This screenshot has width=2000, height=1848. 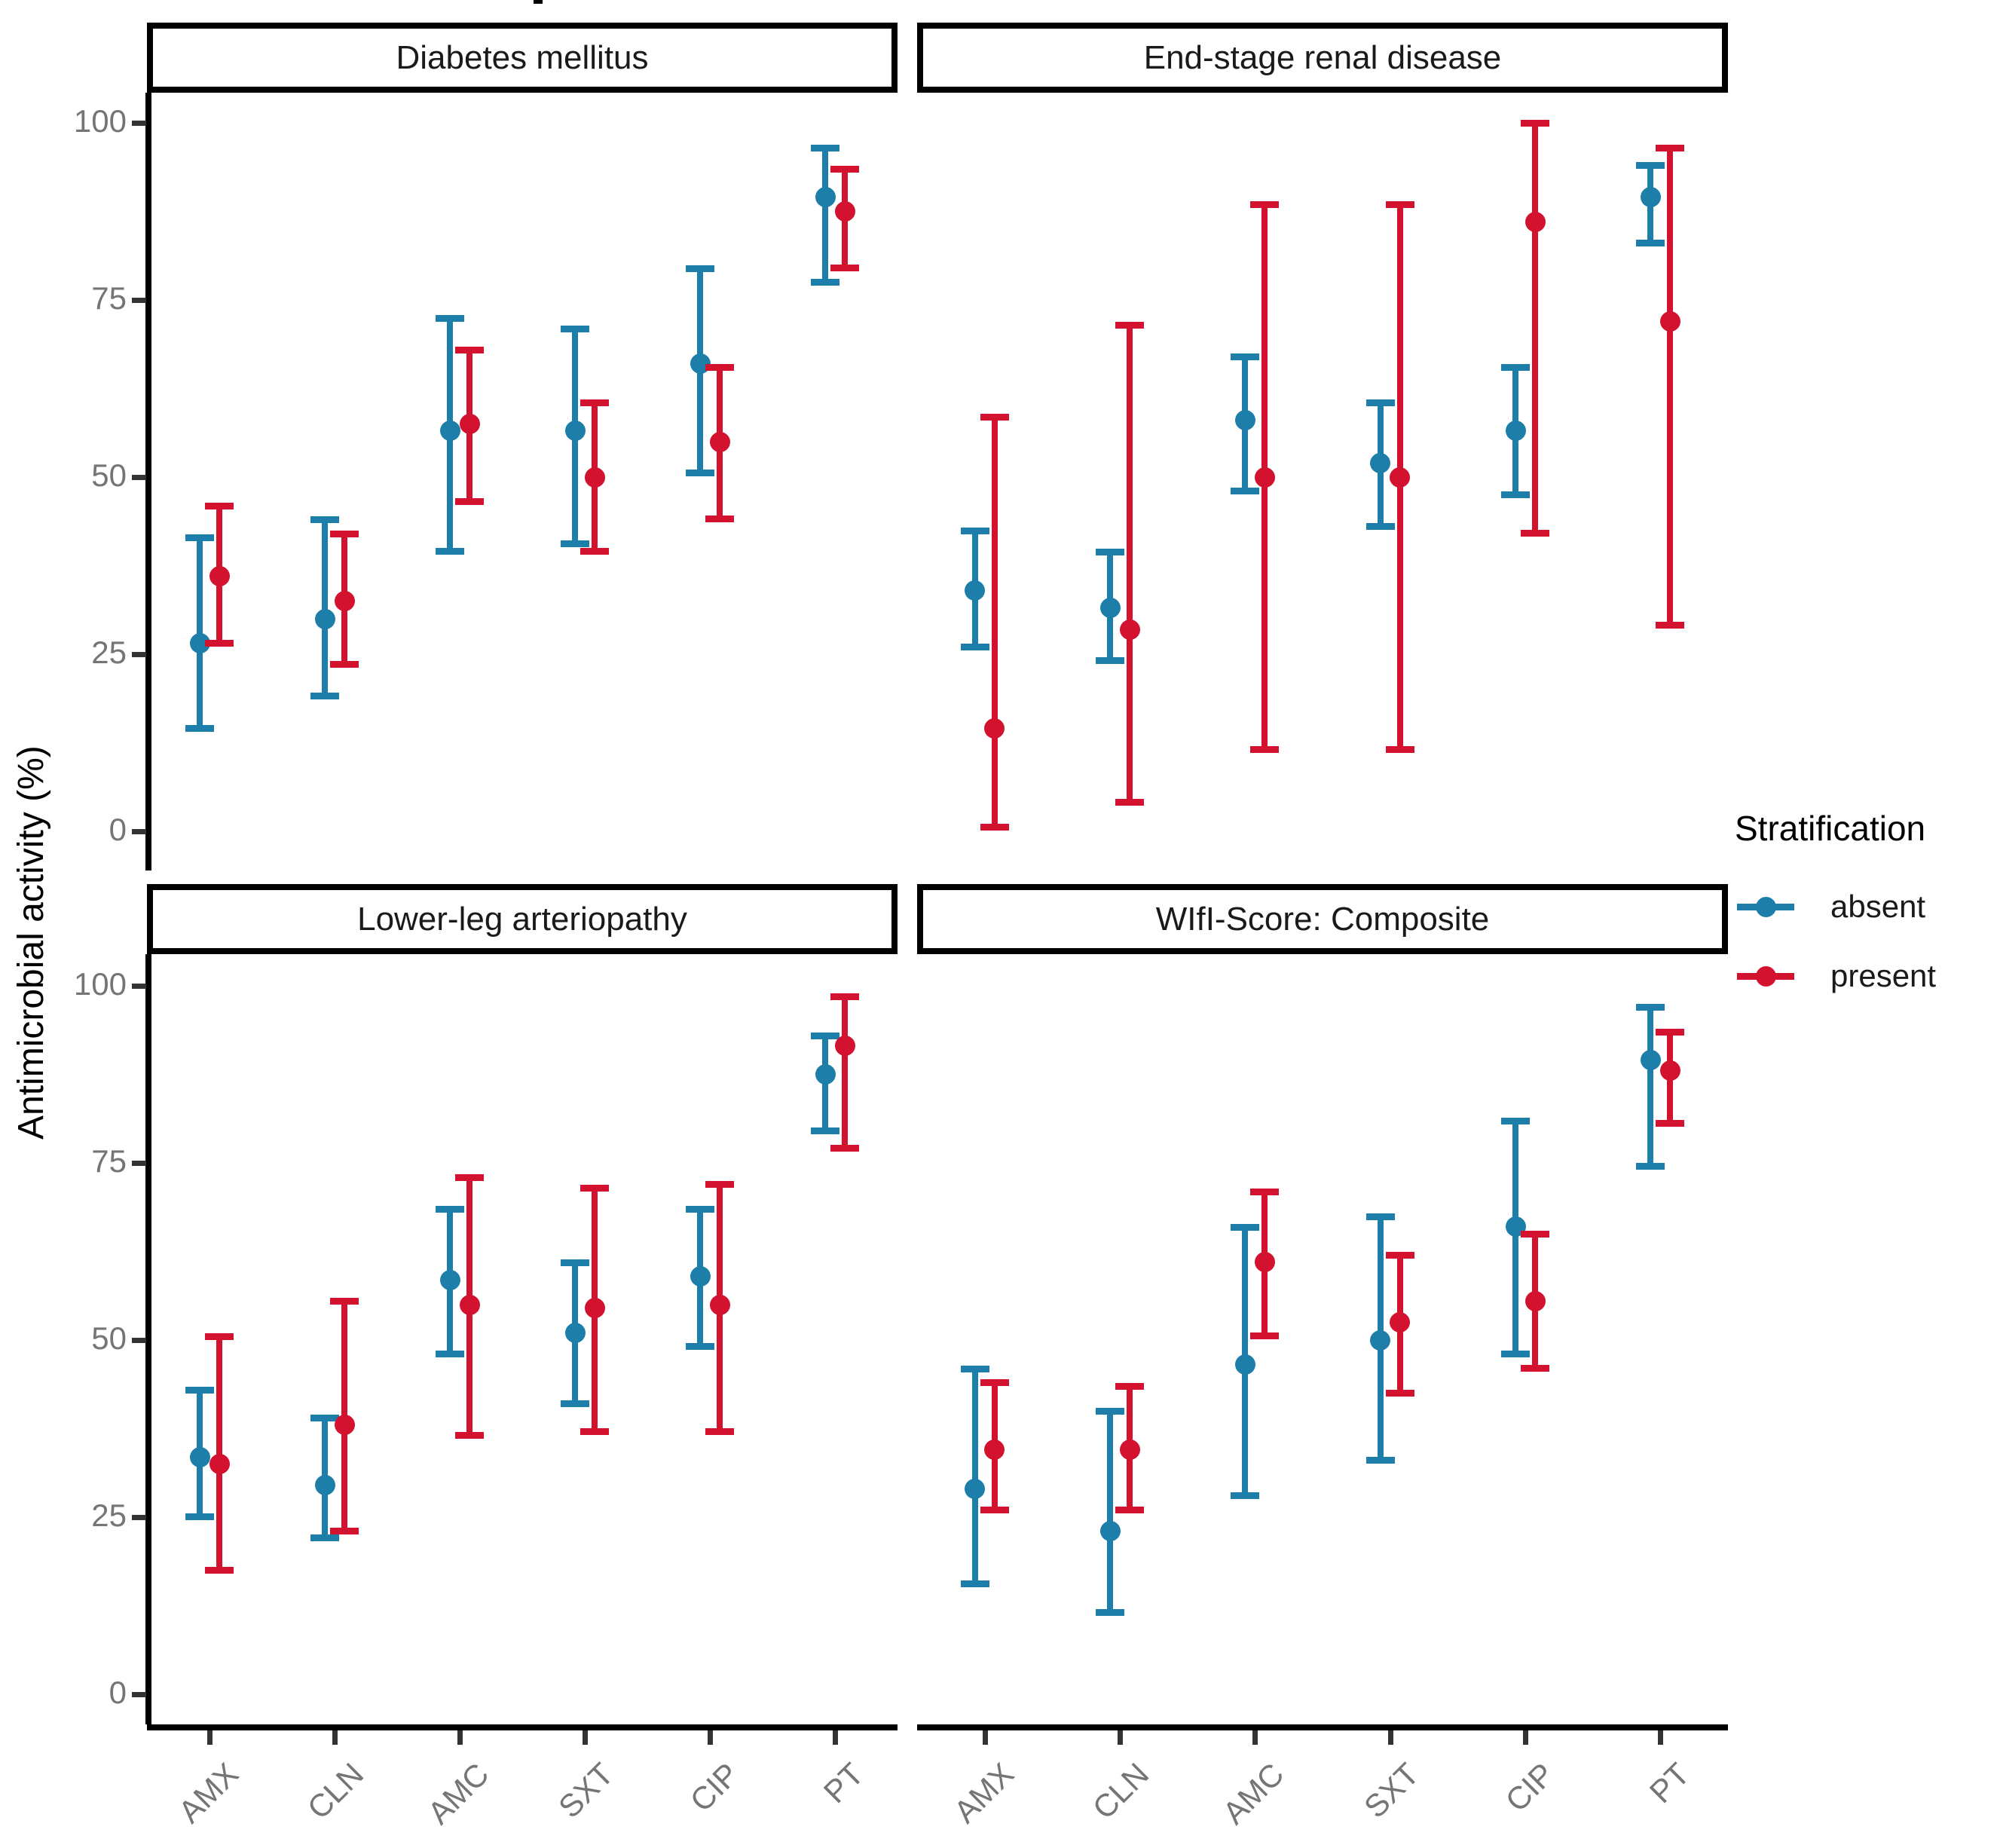 I want to click on facet-strip-title: Diabetes mellitus, so click(x=522, y=57).